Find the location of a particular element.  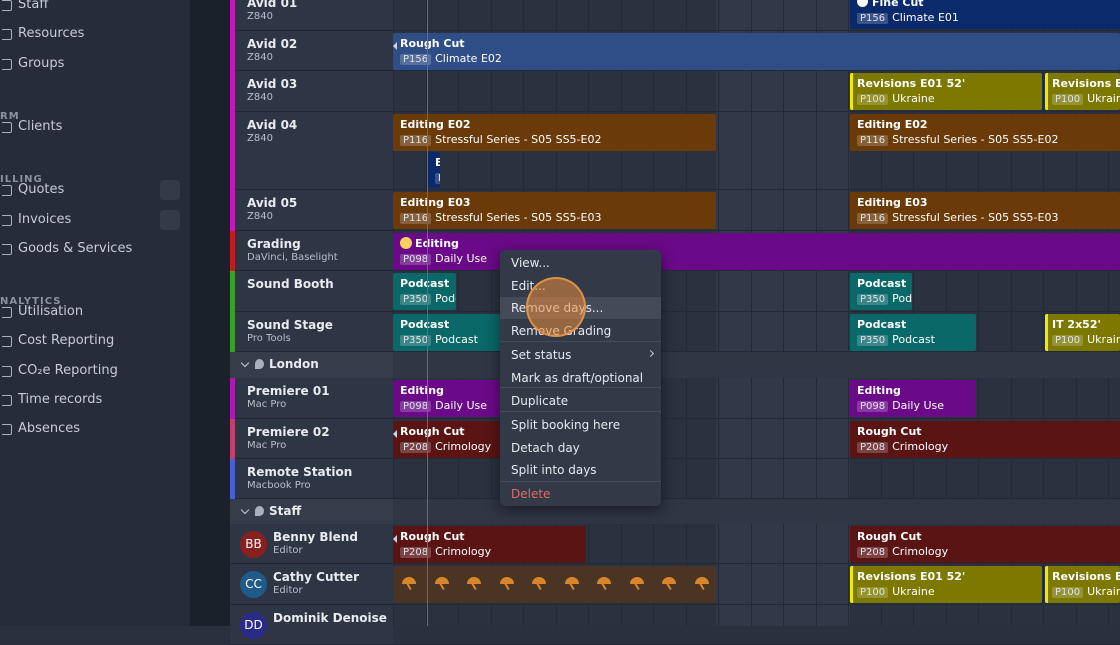

nav-item: Cost Reporting is located at coordinates (66, 341).